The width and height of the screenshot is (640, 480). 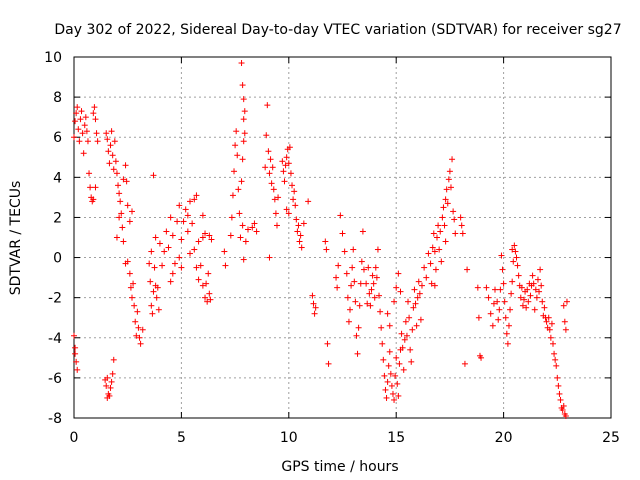 What do you see at coordinates (57, 259) in the screenshot?
I see `y-tick-label: 0` at bounding box center [57, 259].